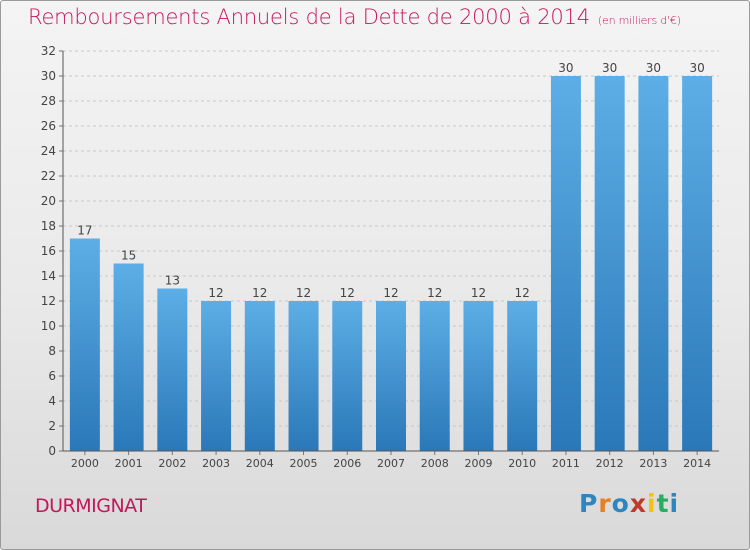 This screenshot has width=750, height=550. I want to click on y-tick-label: 28, so click(48, 101).